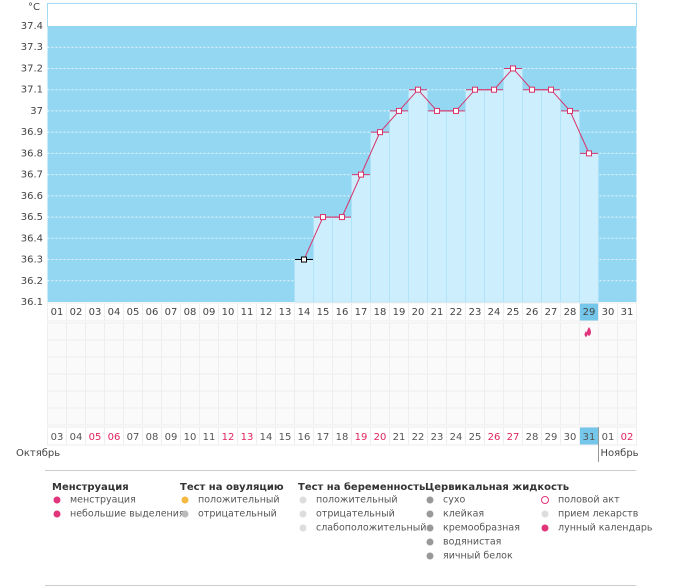 The height and width of the screenshot is (587, 675). What do you see at coordinates (114, 312) in the screenshot?
I see `x-tick-label: 04` at bounding box center [114, 312].